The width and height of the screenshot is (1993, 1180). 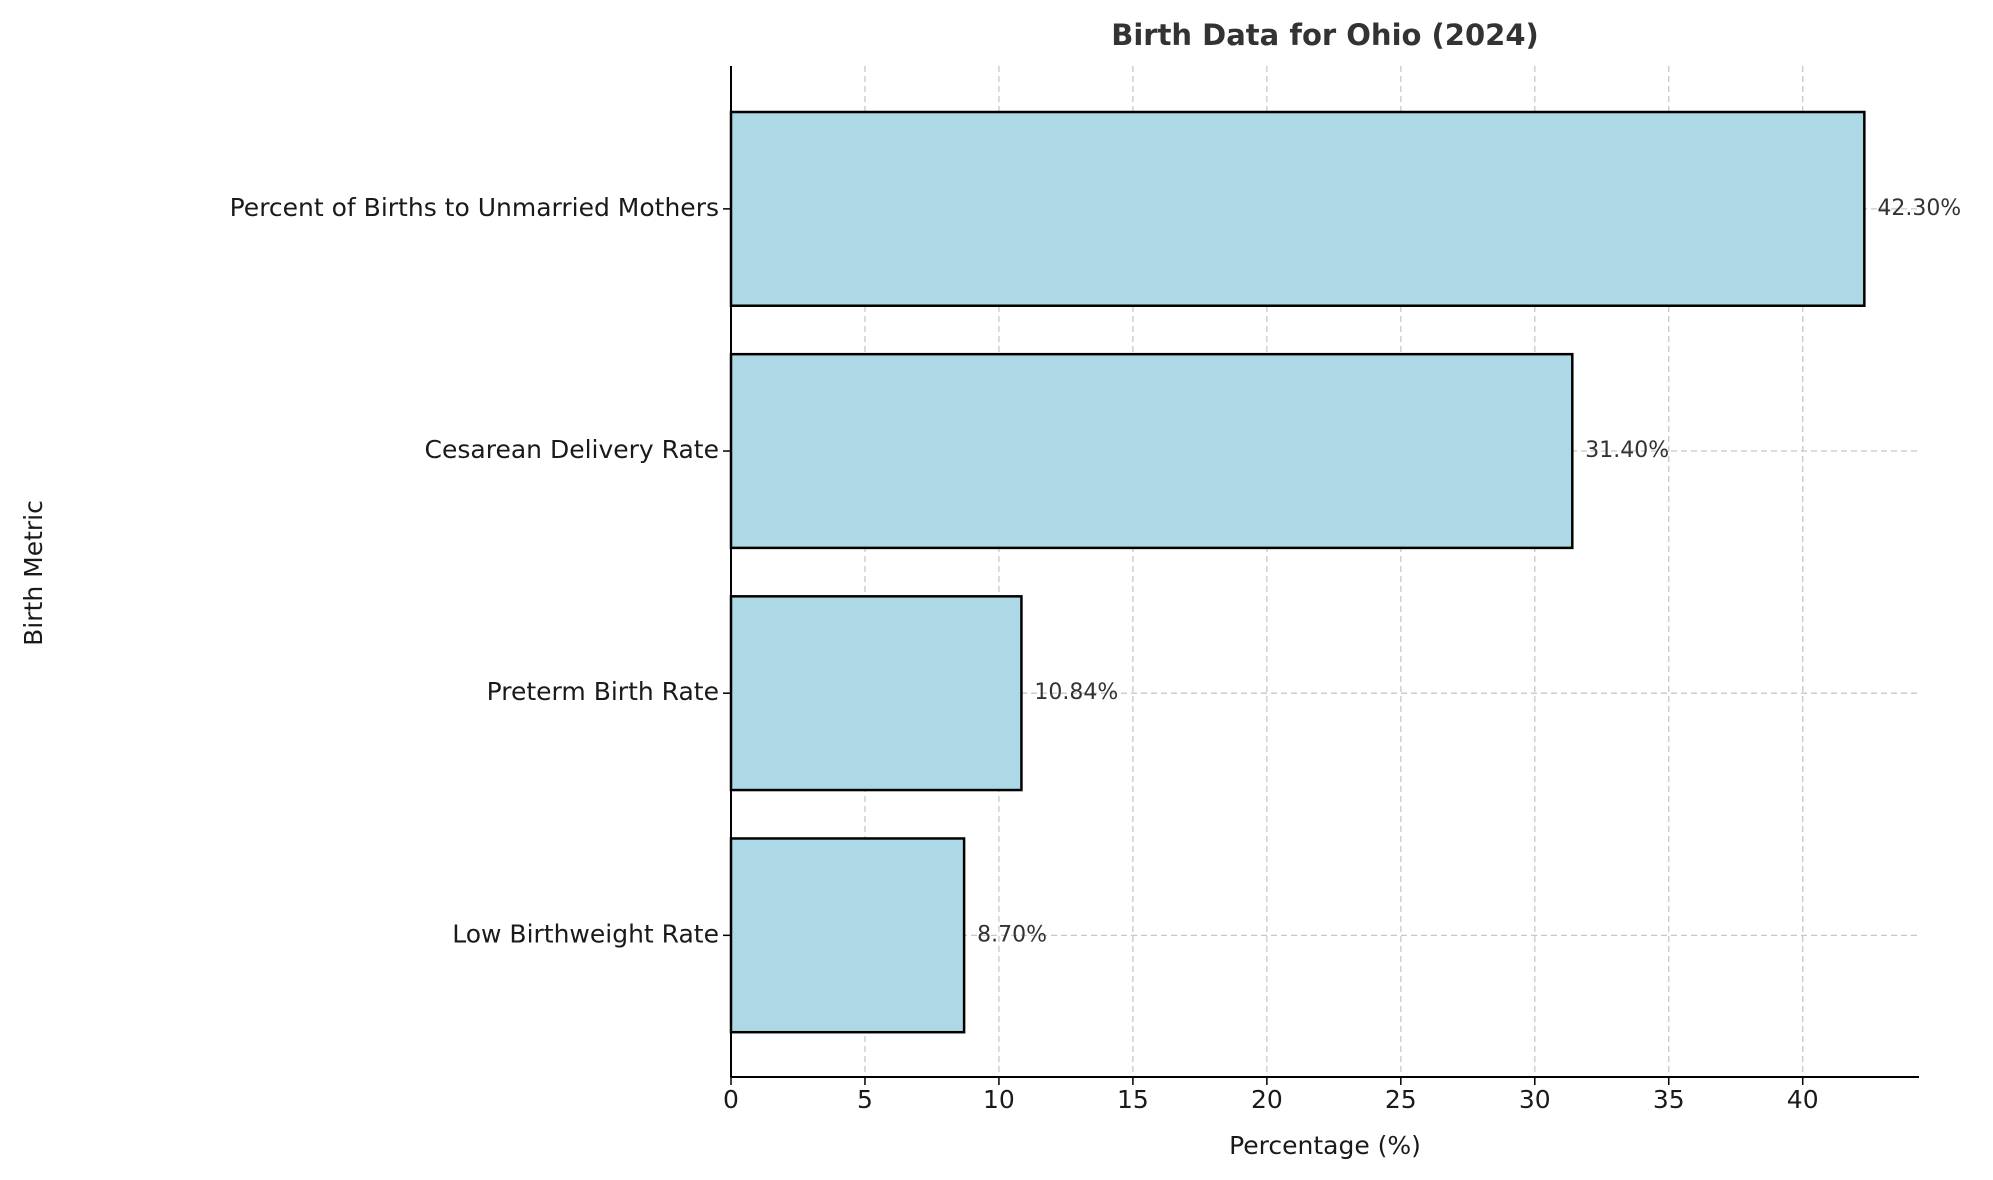 I want to click on x-tick-label: 15, so click(x=1133, y=1099).